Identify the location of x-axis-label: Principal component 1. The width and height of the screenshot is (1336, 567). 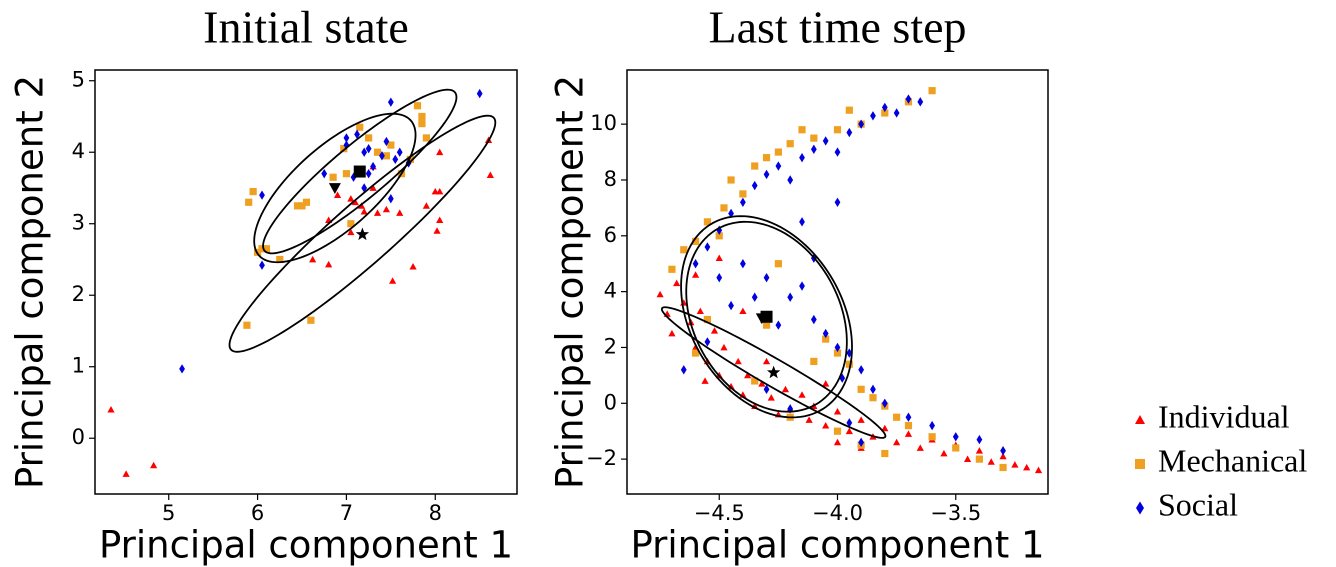
(837, 545).